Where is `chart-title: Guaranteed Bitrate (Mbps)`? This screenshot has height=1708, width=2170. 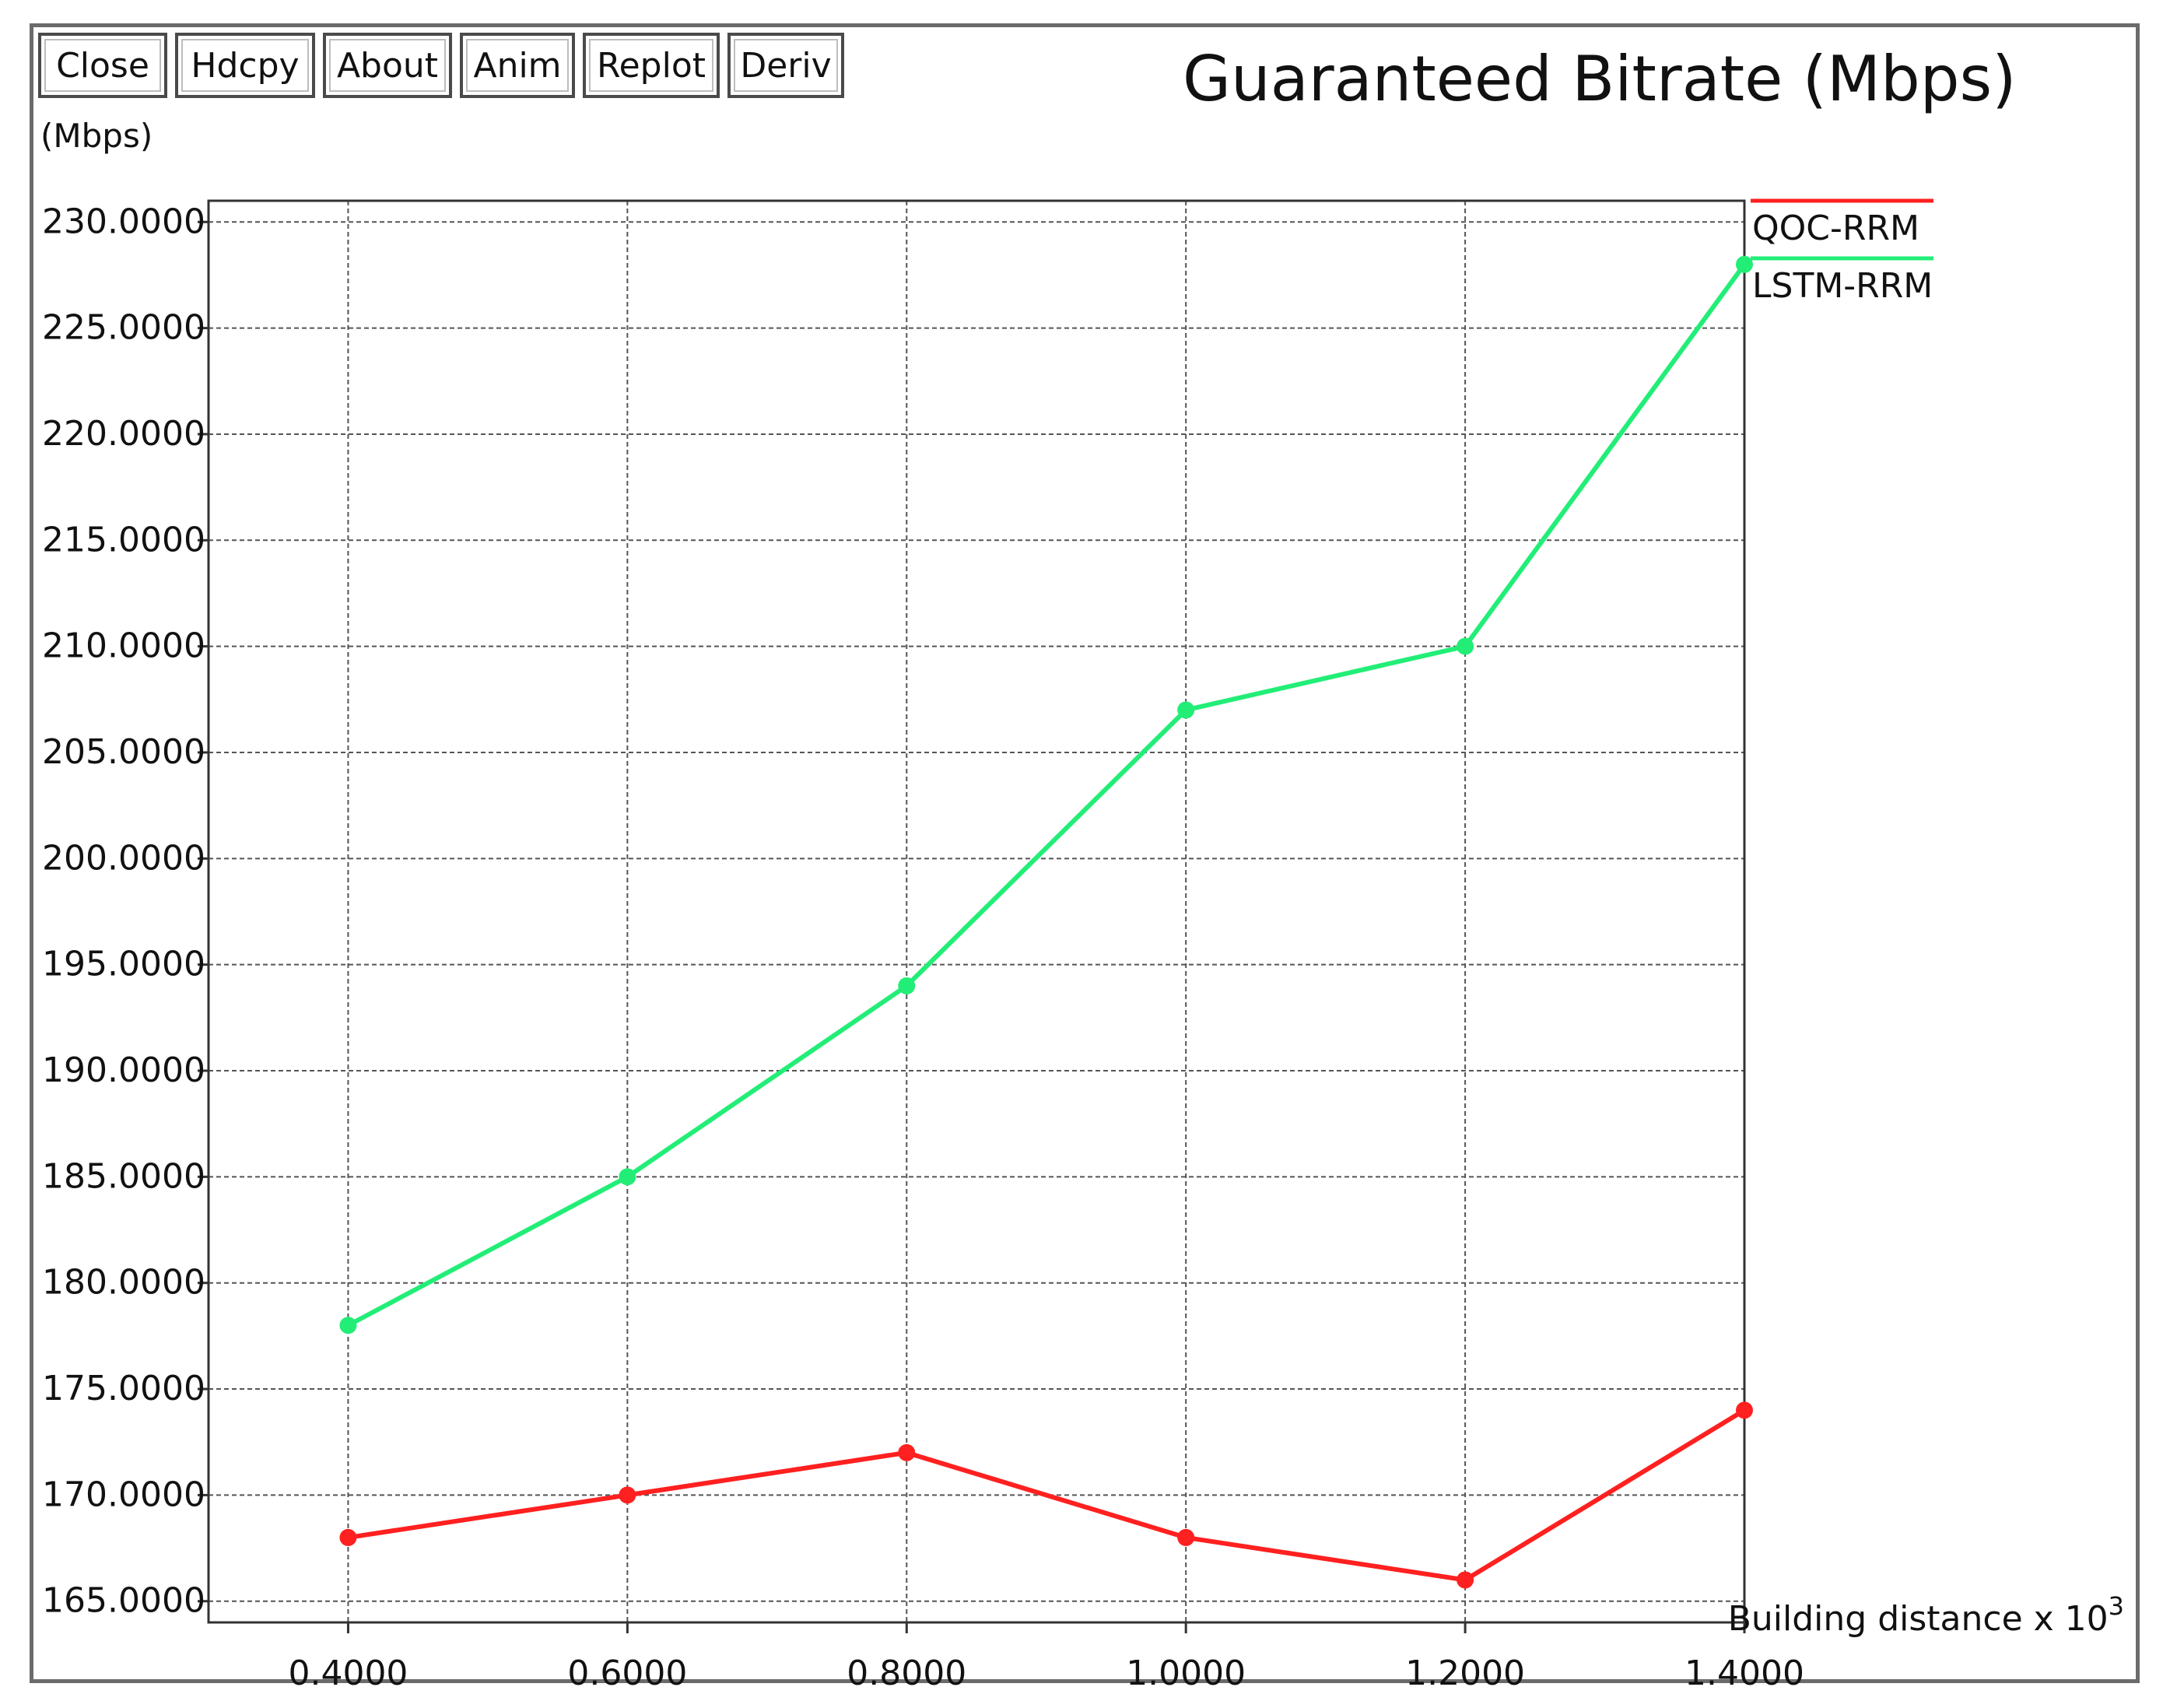
chart-title: Guaranteed Bitrate (Mbps) is located at coordinates (1600, 79).